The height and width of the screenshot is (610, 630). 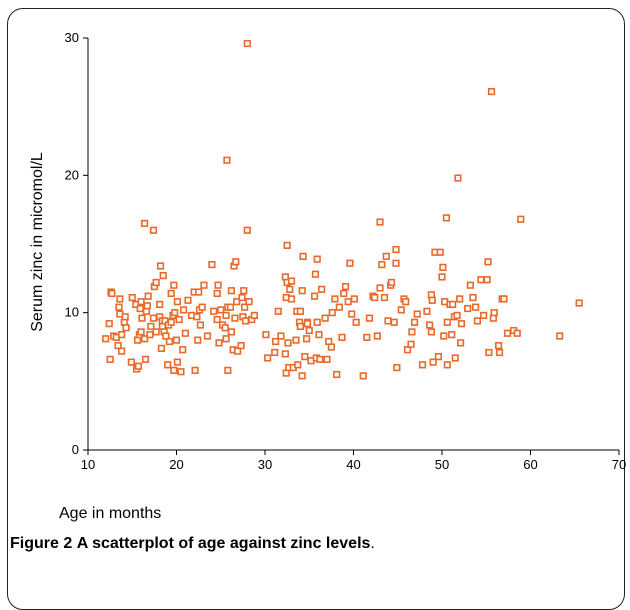 I want to click on y-tick-label: 20, so click(x=72, y=174).